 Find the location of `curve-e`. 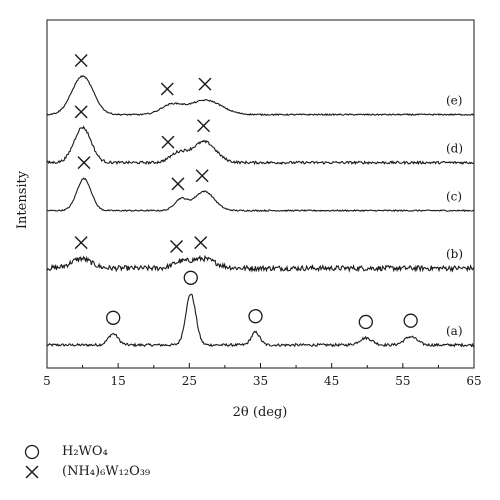

curve-e is located at coordinates (260, 96).